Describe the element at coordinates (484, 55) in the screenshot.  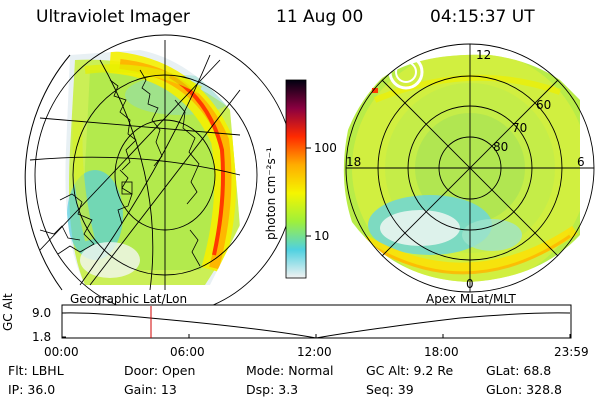
I see `mlt-label-12: 12` at that location.